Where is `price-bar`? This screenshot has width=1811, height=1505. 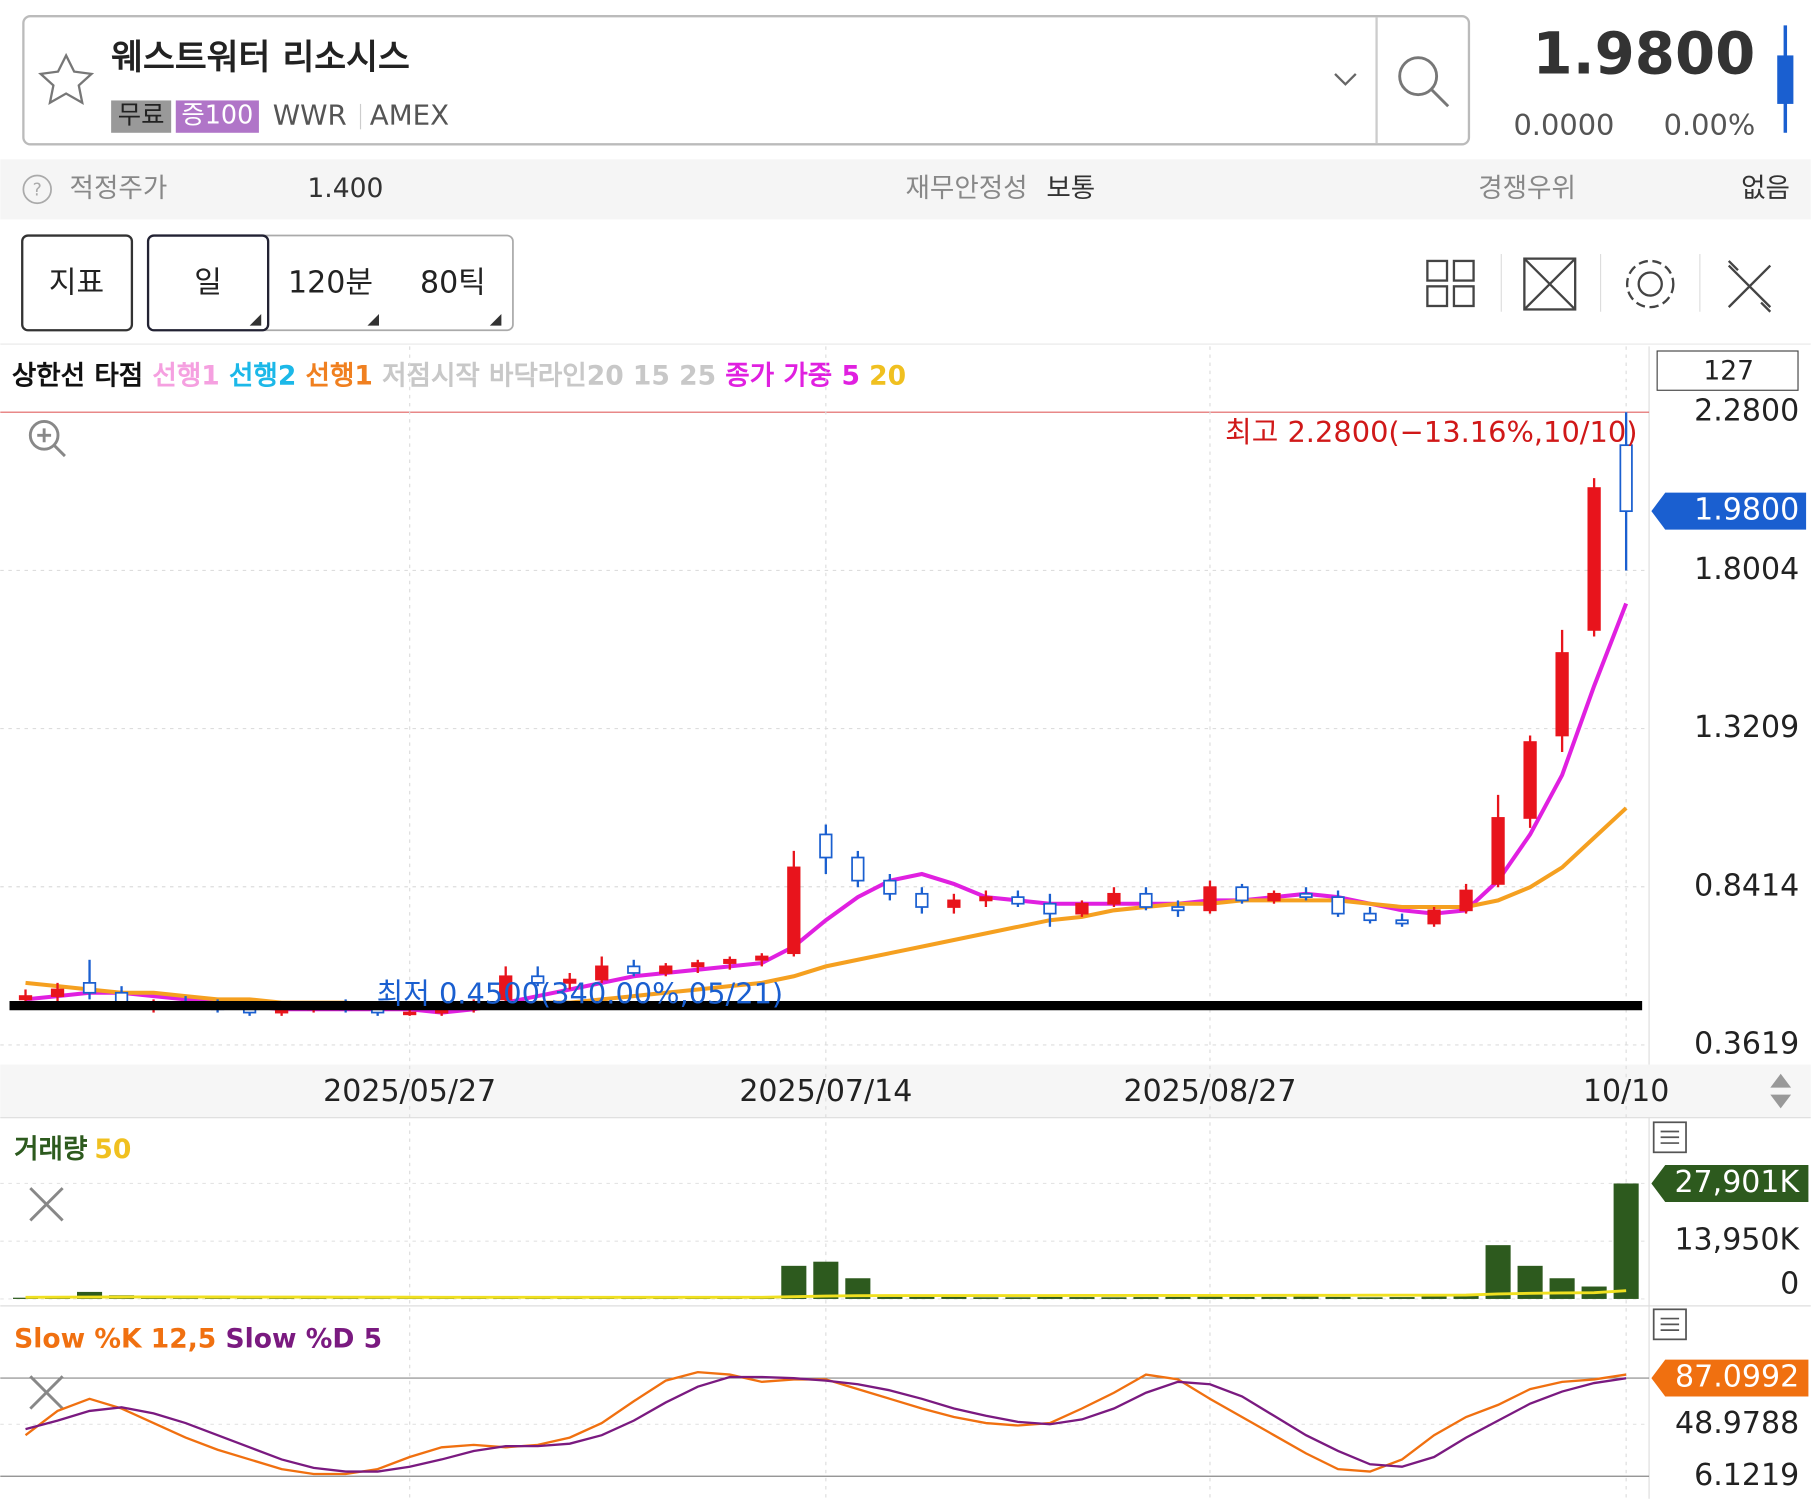
price-bar is located at coordinates (1785, 79).